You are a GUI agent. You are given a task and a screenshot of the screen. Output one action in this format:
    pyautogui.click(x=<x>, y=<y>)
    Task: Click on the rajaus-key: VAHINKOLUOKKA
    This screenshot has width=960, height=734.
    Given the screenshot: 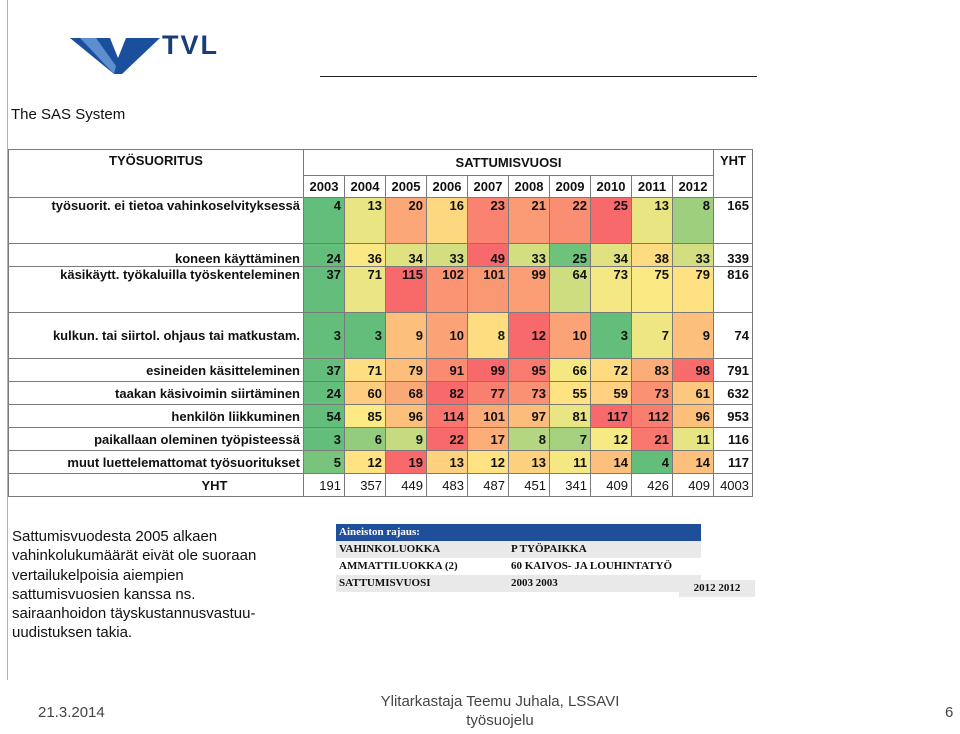 What is the action you would take?
    pyautogui.click(x=390, y=549)
    